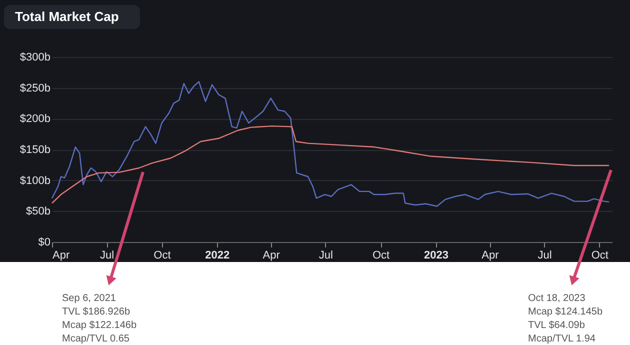  Describe the element at coordinates (89, 298) in the screenshot. I see `text: Sep 6, 2021` at that location.